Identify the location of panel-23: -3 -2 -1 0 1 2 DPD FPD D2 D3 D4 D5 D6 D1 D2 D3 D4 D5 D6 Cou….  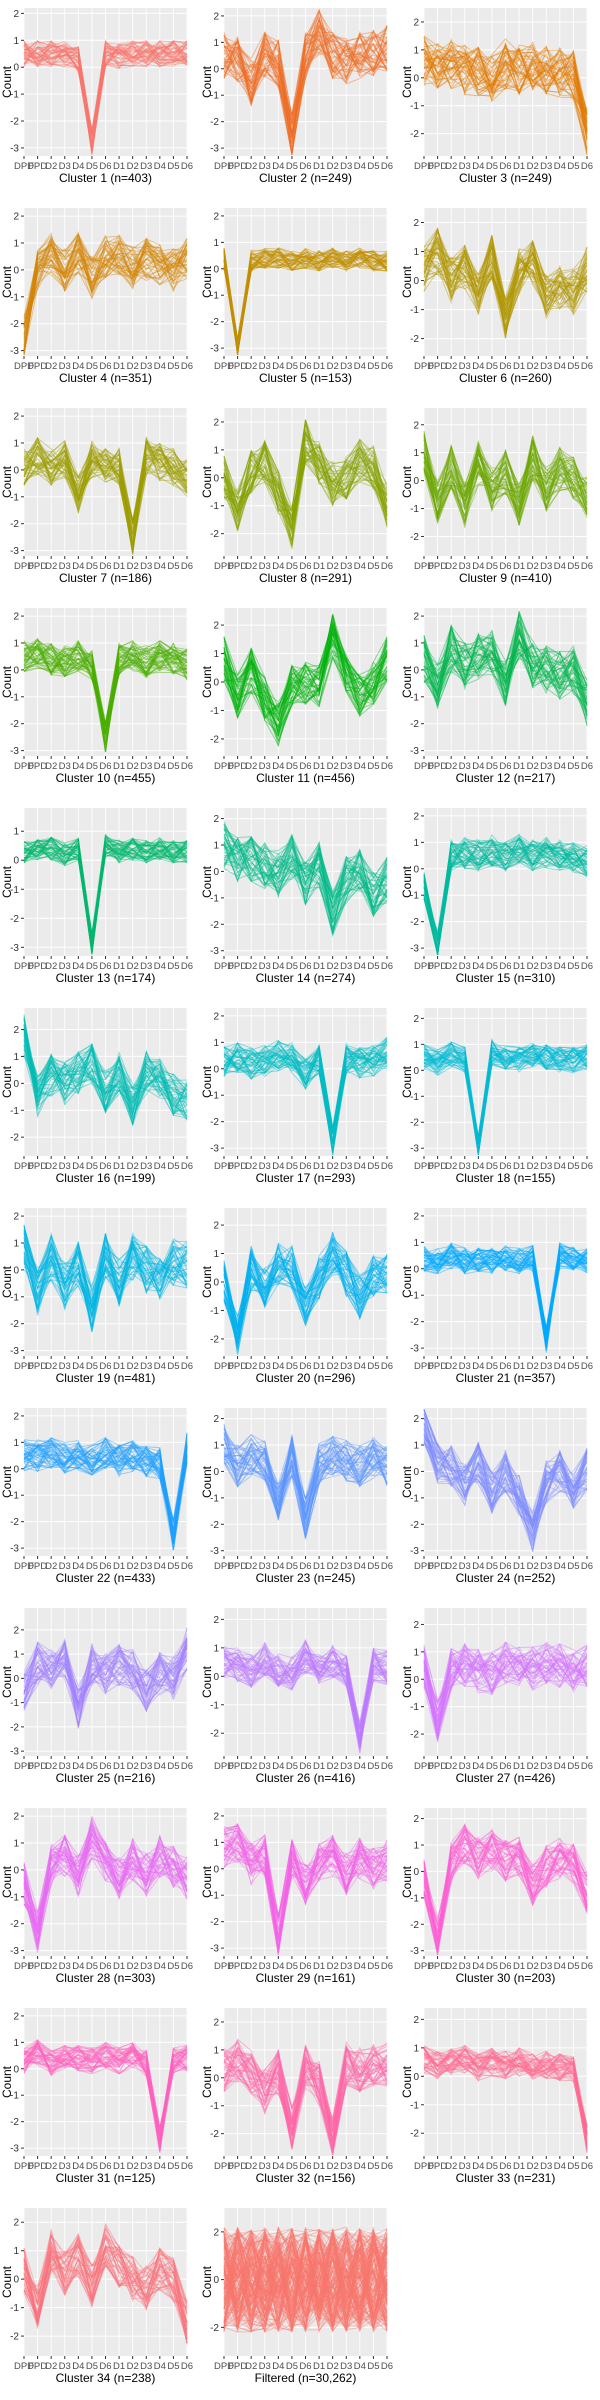
(300, 1500).